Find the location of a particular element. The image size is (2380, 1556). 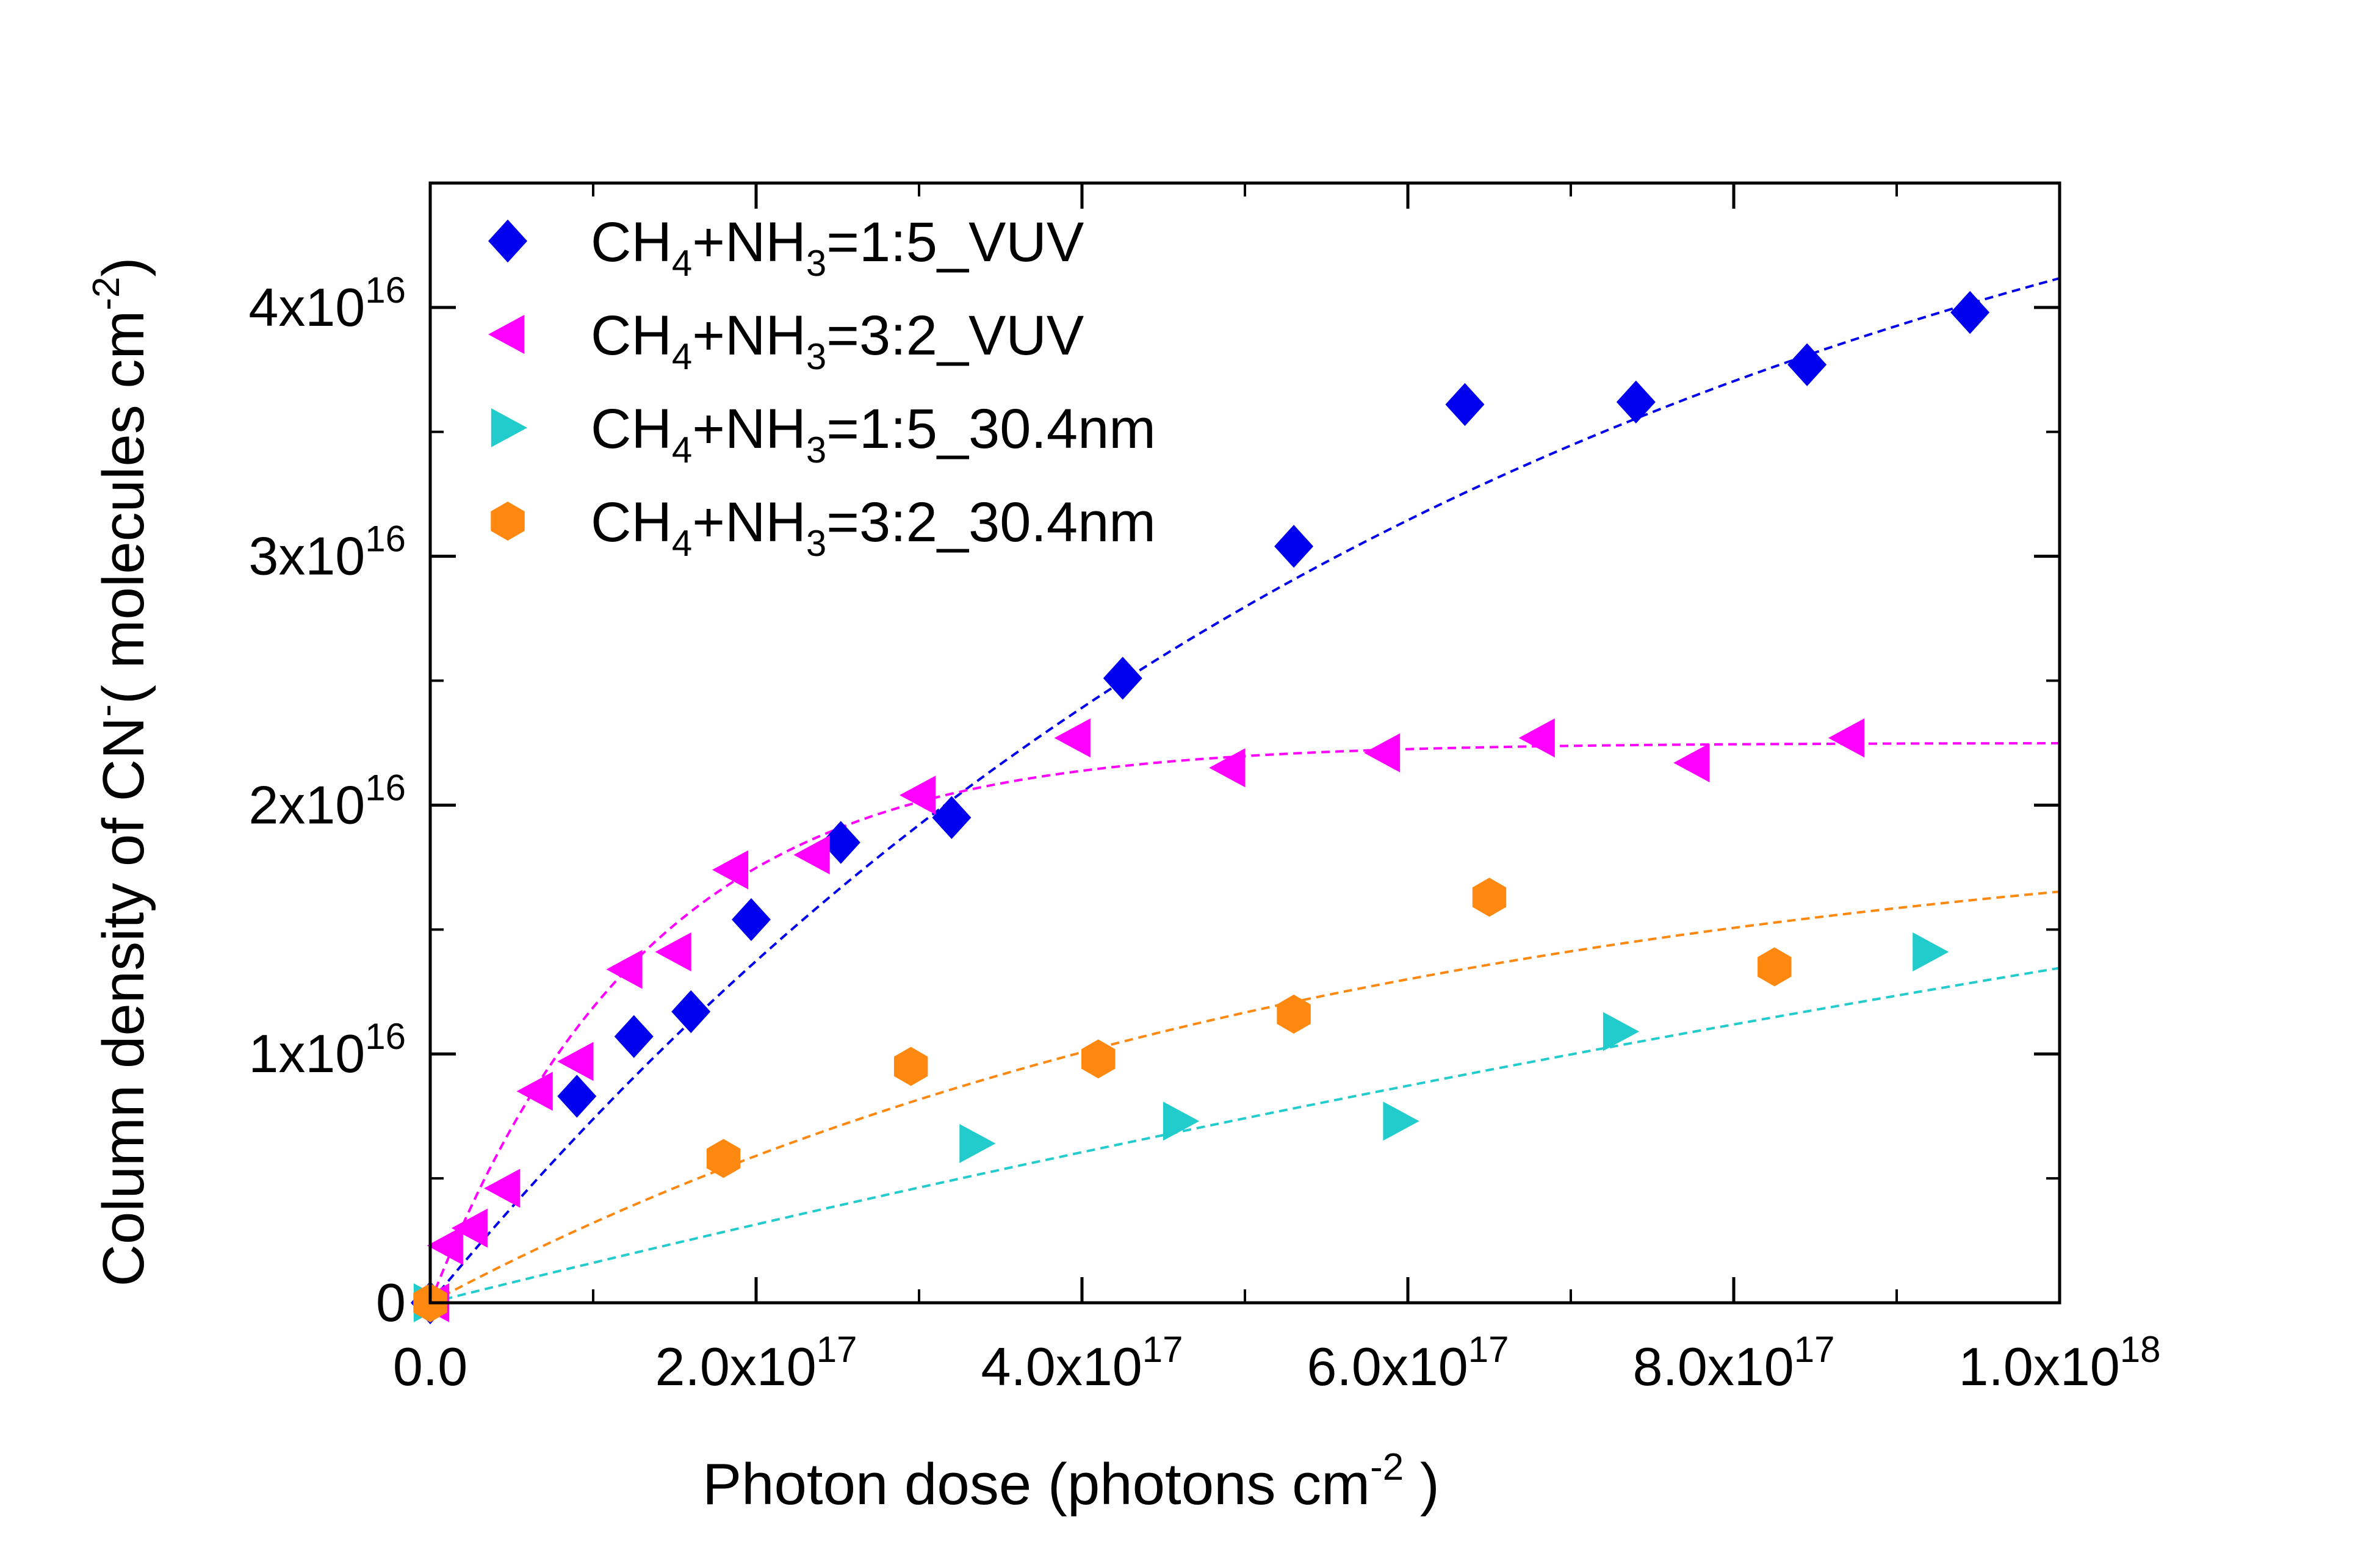

x-tick-label: 2.0x10¹⁷ is located at coordinates (756, 1363).